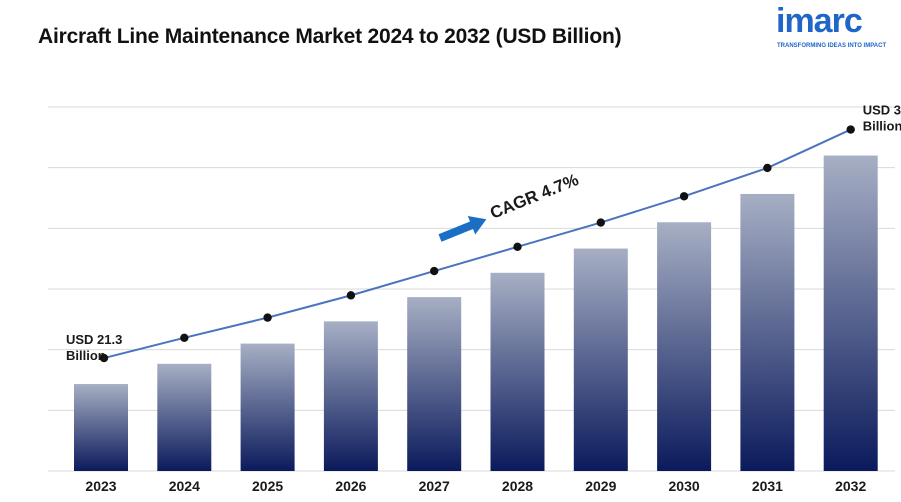  I want to click on x-tick-label: 2026, so click(350, 486).